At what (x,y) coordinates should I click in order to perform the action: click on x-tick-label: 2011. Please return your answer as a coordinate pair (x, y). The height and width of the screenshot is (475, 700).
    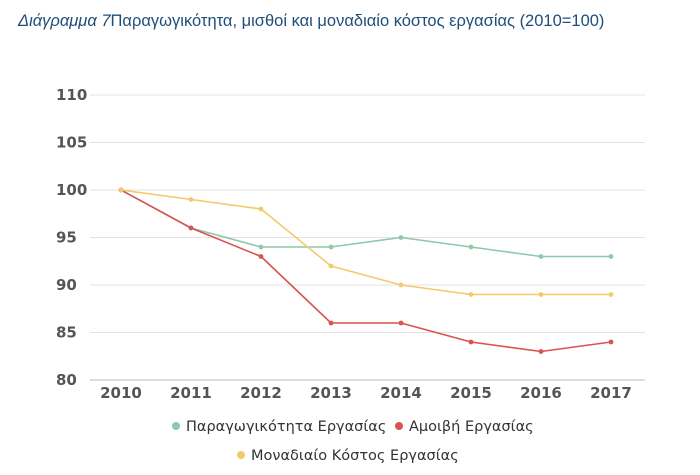
    Looking at the image, I should click on (191, 393).